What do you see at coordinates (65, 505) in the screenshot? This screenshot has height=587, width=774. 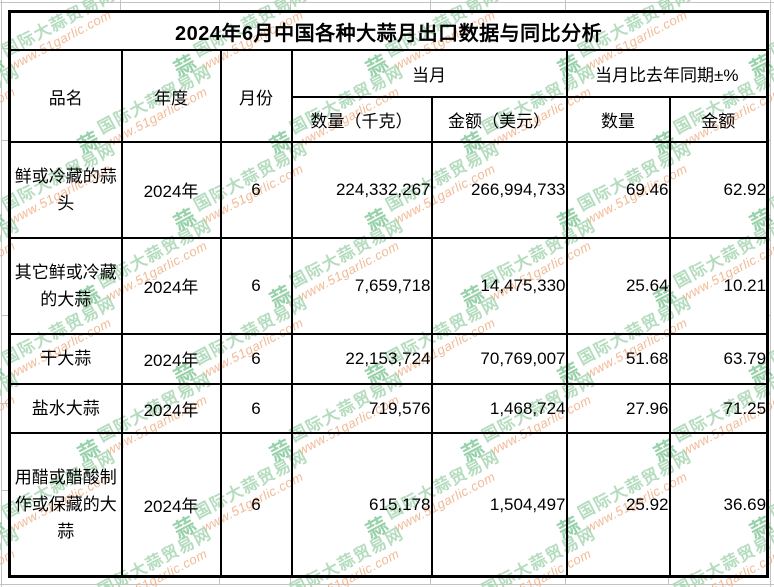 I see `cell-product: 用醋或醋酸制作或保藏的大蒜` at bounding box center [65, 505].